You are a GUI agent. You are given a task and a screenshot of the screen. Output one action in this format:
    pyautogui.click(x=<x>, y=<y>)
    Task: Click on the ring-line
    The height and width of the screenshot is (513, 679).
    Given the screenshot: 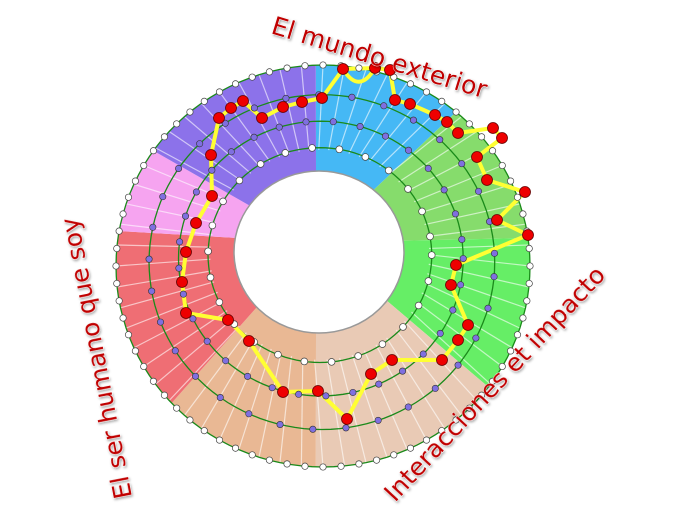 What is the action you would take?
    pyautogui.click(x=320, y=255)
    